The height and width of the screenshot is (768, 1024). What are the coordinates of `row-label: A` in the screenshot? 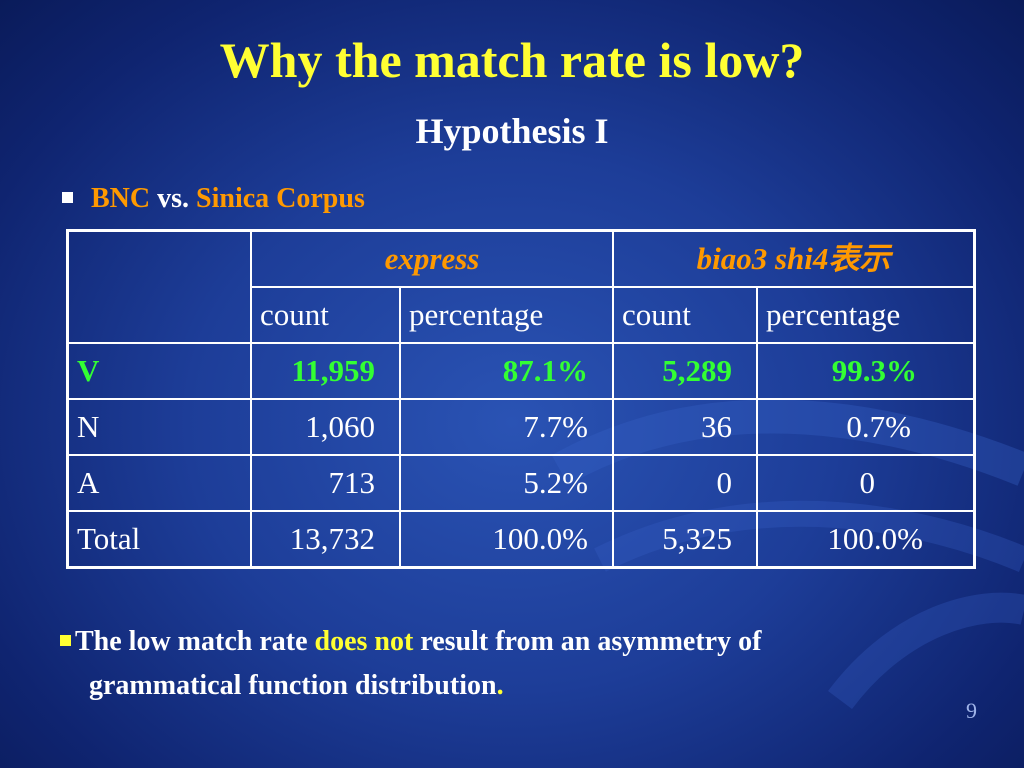 It's located at (159, 483).